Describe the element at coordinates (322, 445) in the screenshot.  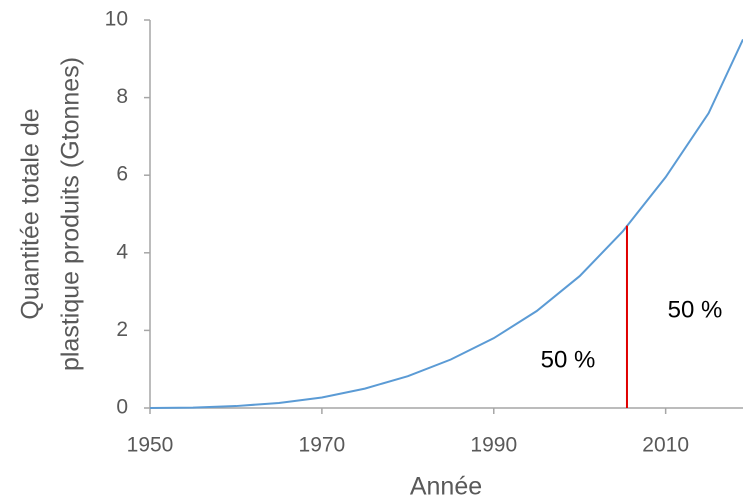
I see `x-tick-label: 1970` at that location.